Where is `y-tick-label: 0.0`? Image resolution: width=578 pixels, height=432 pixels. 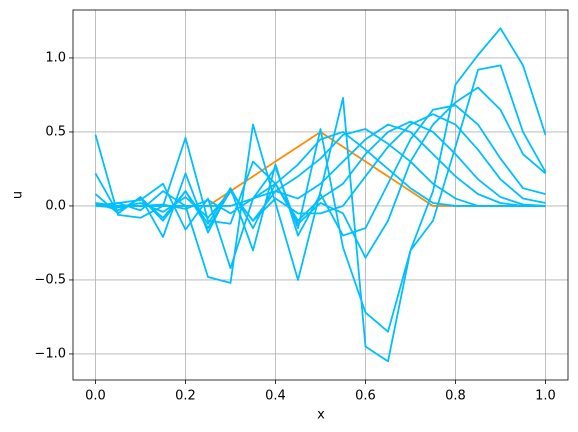
y-tick-label: 0.0 is located at coordinates (55, 205).